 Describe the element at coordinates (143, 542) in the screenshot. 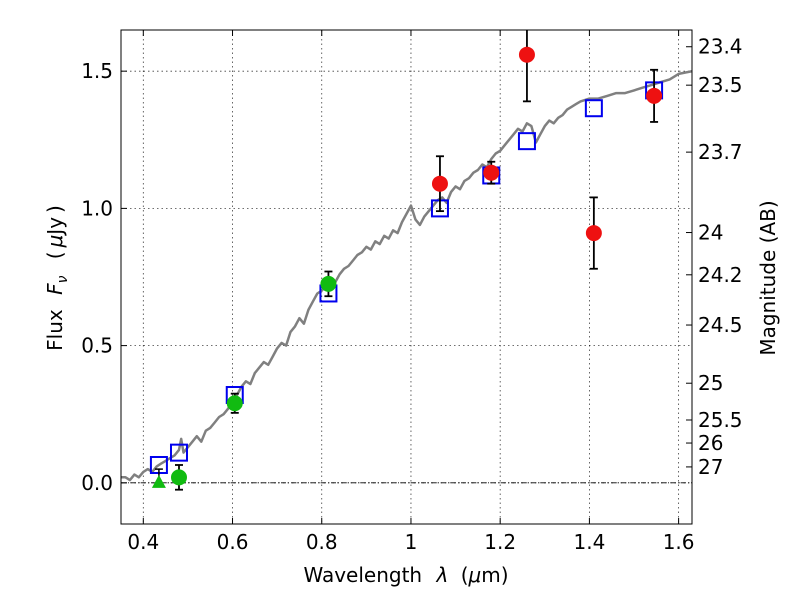

I see `x-tick-label: 0.4` at that location.